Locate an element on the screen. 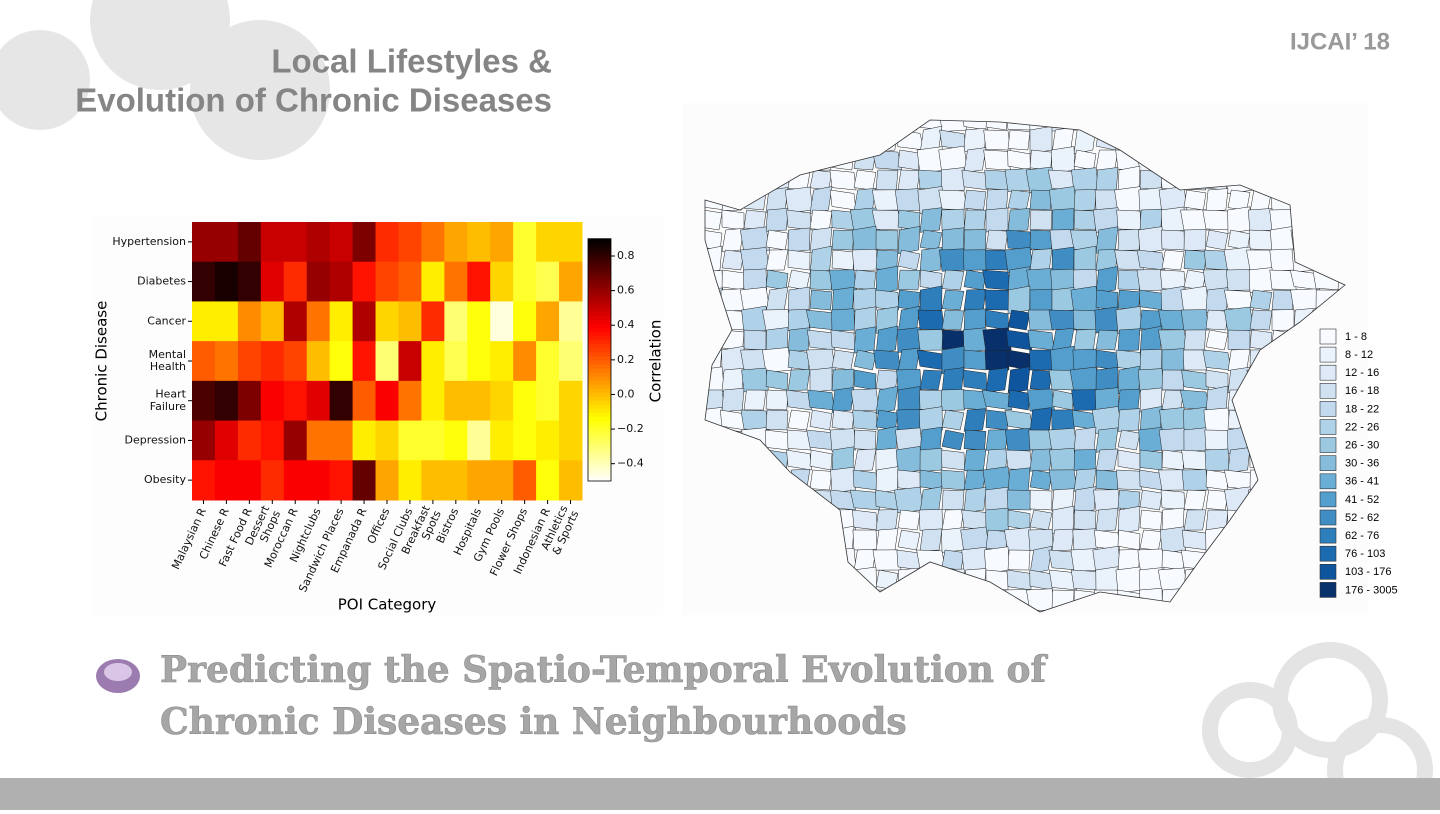 Image resolution: width=1440 pixels, height=814 pixels. colorbar-tick-label: −0.2 is located at coordinates (630, 428).